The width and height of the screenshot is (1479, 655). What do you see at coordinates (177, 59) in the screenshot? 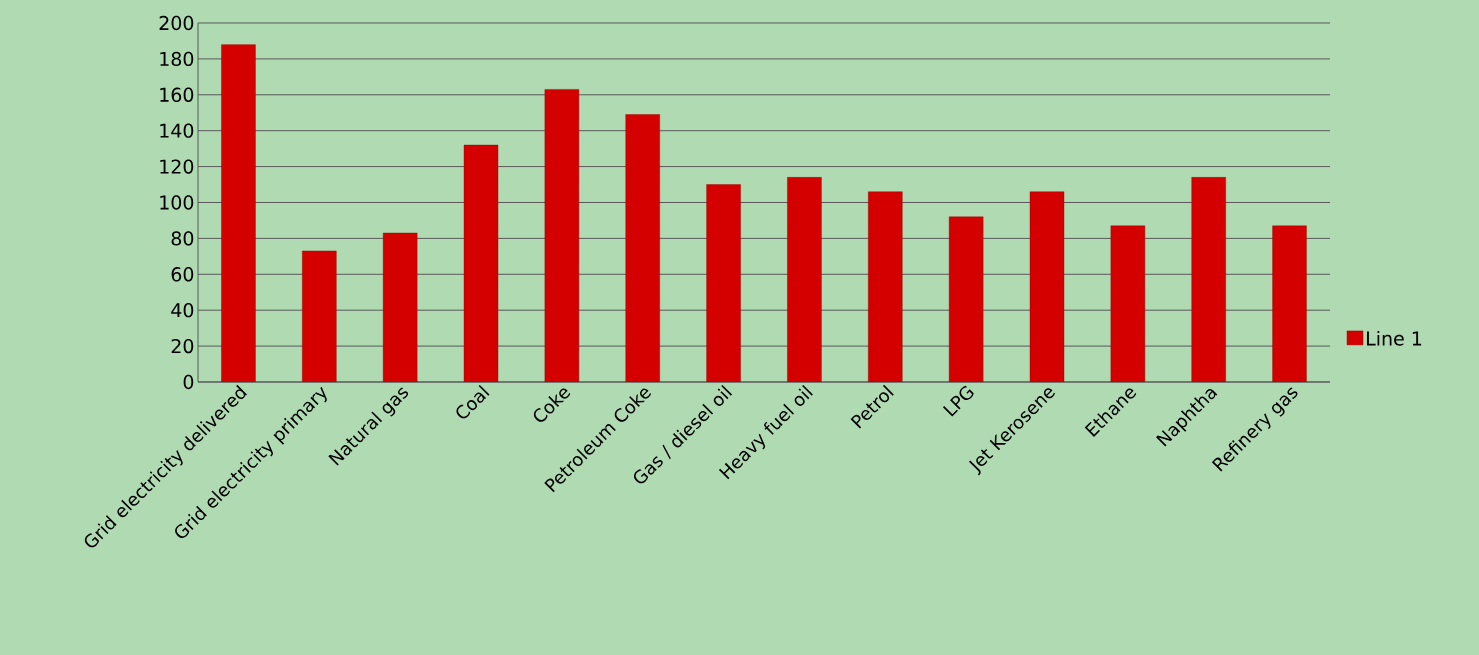
I see `y-tick-label: 180` at bounding box center [177, 59].